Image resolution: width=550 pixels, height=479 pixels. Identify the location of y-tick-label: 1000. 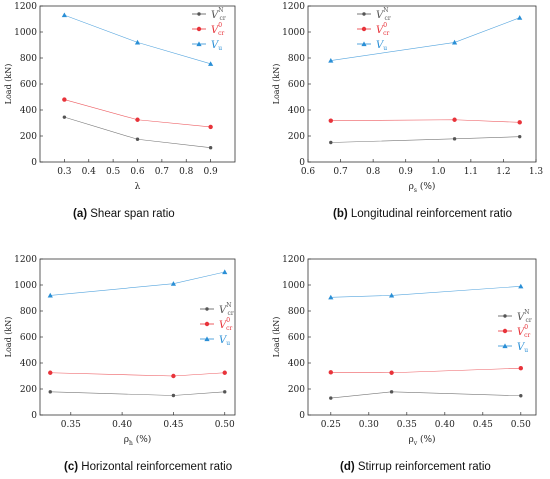
(25, 33).